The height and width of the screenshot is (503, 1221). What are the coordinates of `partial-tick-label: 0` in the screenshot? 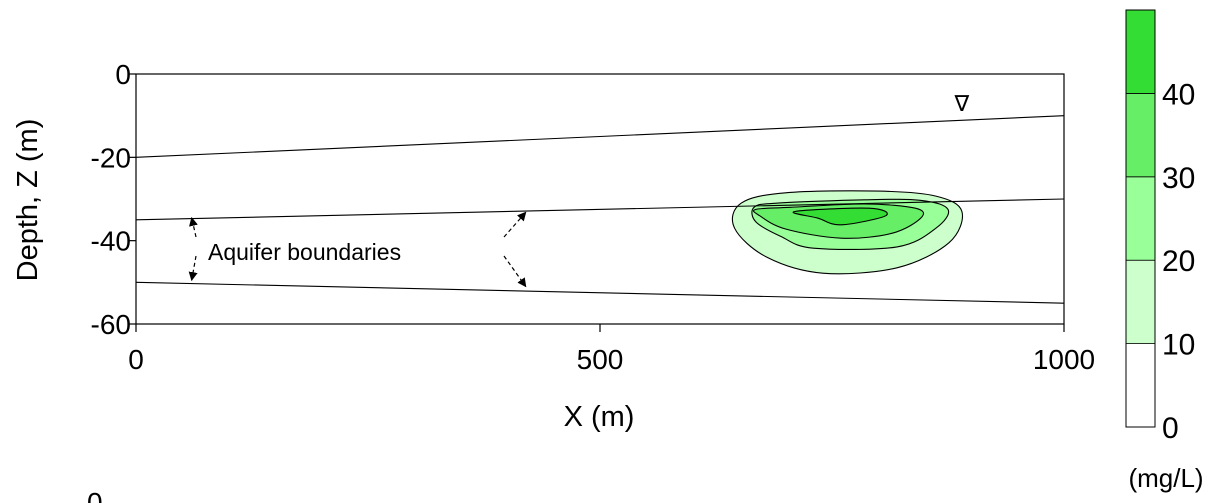 It's located at (95, 495).